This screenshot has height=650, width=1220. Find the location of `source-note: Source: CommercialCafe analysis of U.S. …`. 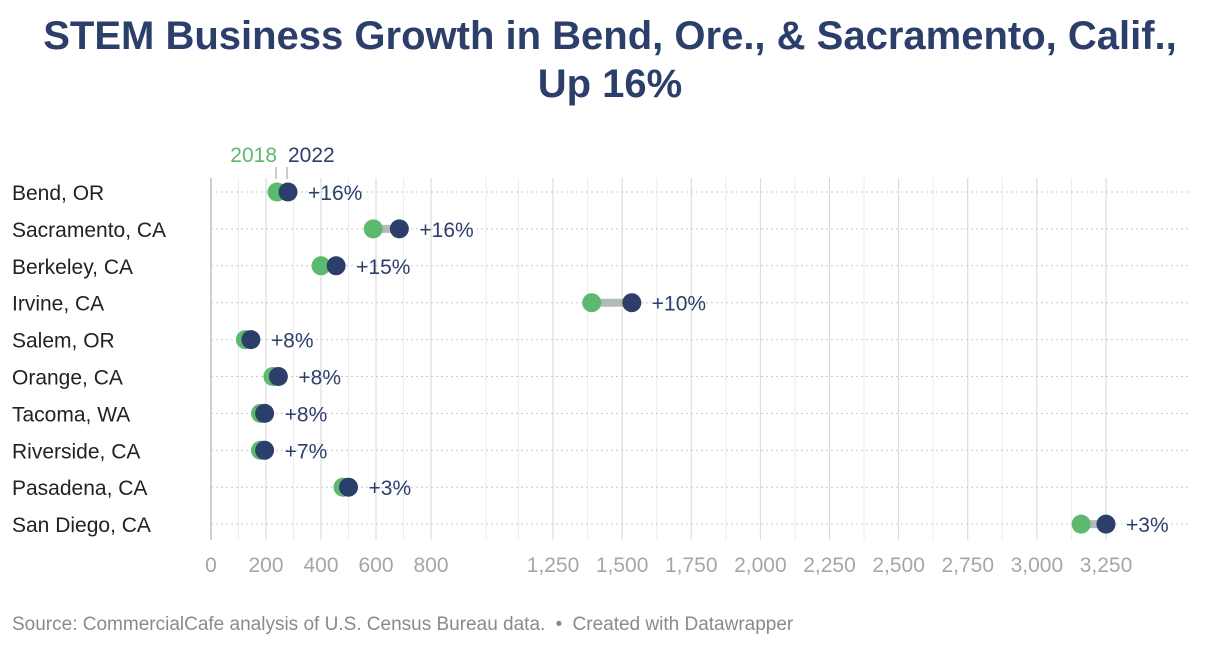

source-note: Source: CommercialCafe analysis of U.S. … is located at coordinates (279, 624).